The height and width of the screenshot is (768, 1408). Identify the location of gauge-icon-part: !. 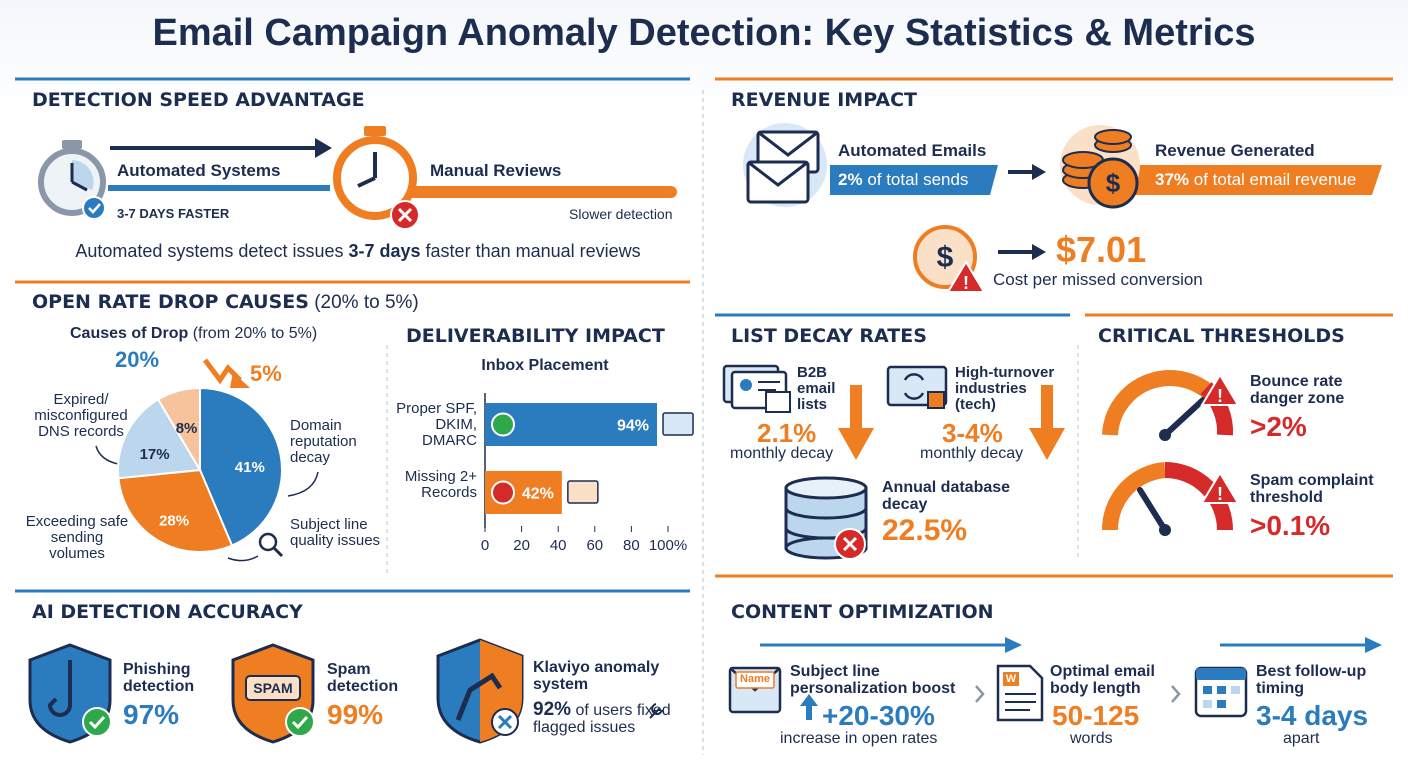
(1220, 396).